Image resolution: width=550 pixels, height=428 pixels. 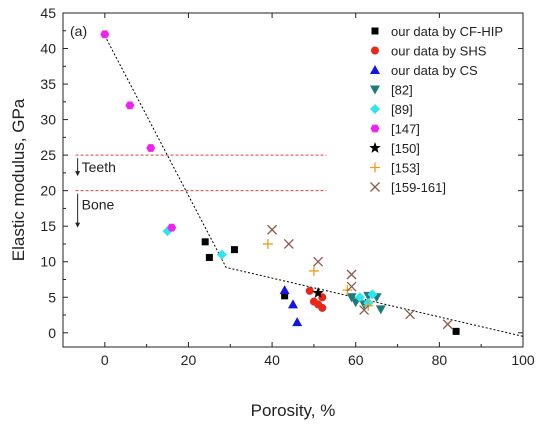 What do you see at coordinates (78, 174) in the screenshot?
I see `teeth-arrowhead` at bounding box center [78, 174].